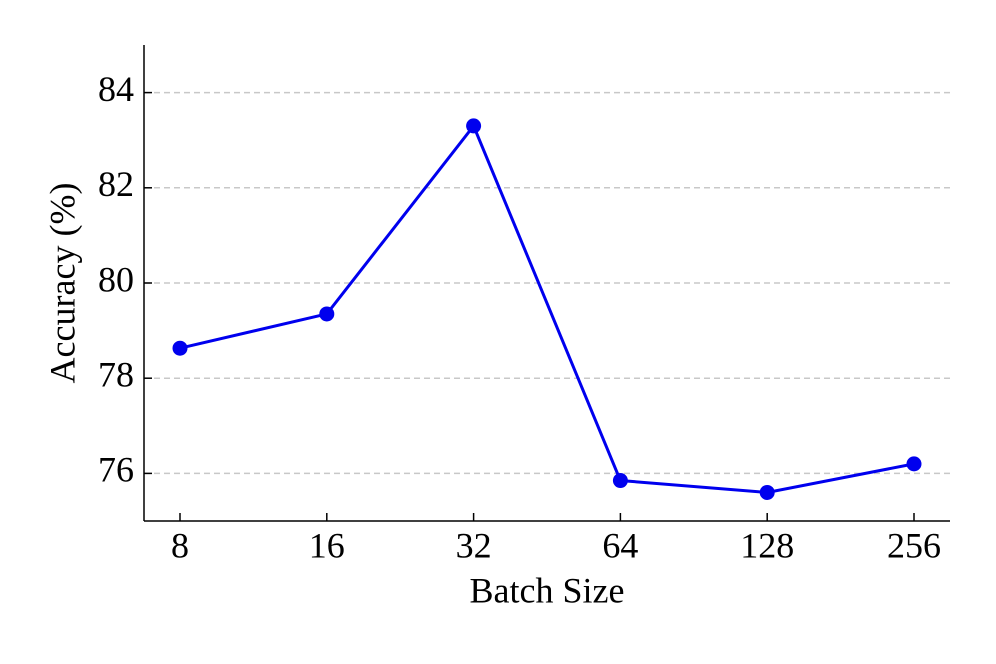 The width and height of the screenshot is (996, 664). Describe the element at coordinates (180, 545) in the screenshot. I see `x-tick-label: 8` at that location.